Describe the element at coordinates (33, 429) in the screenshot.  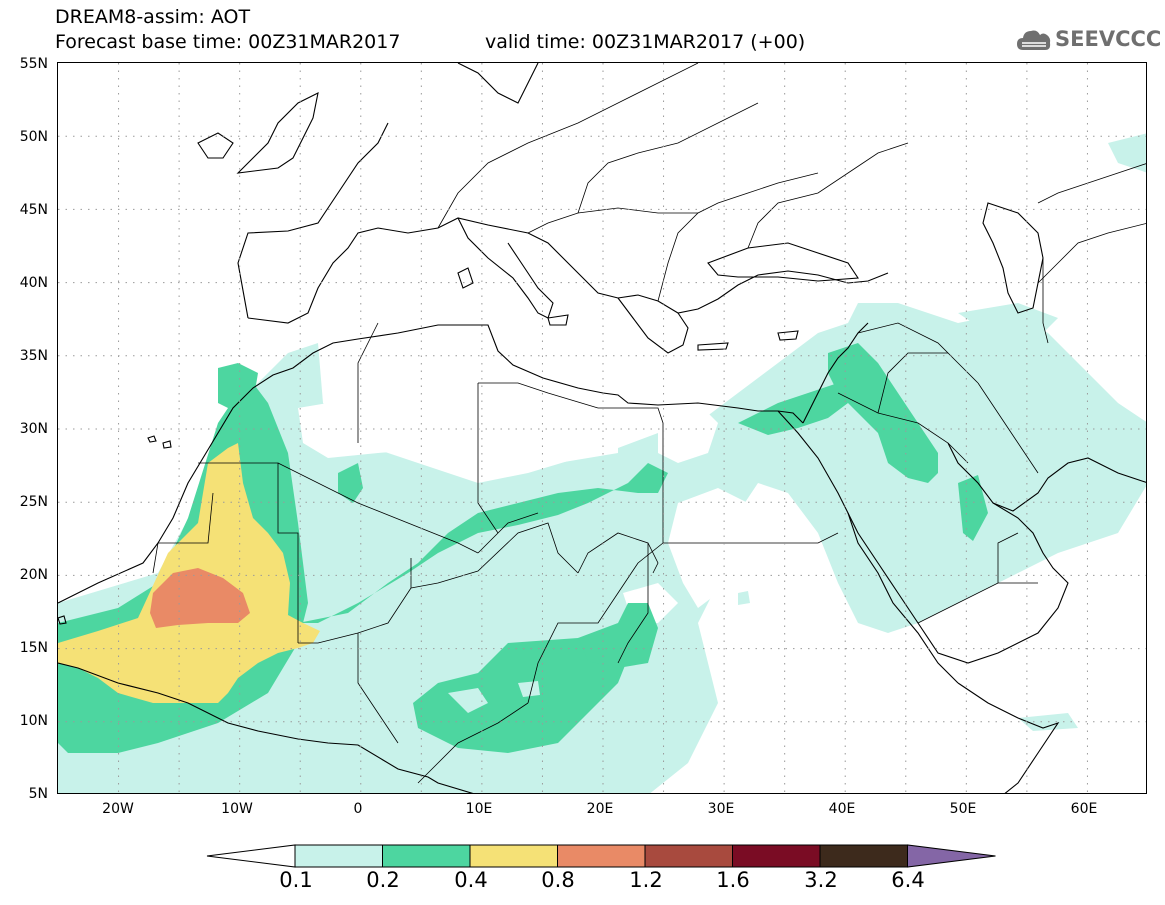
I see `lat-label: 30N` at that location.